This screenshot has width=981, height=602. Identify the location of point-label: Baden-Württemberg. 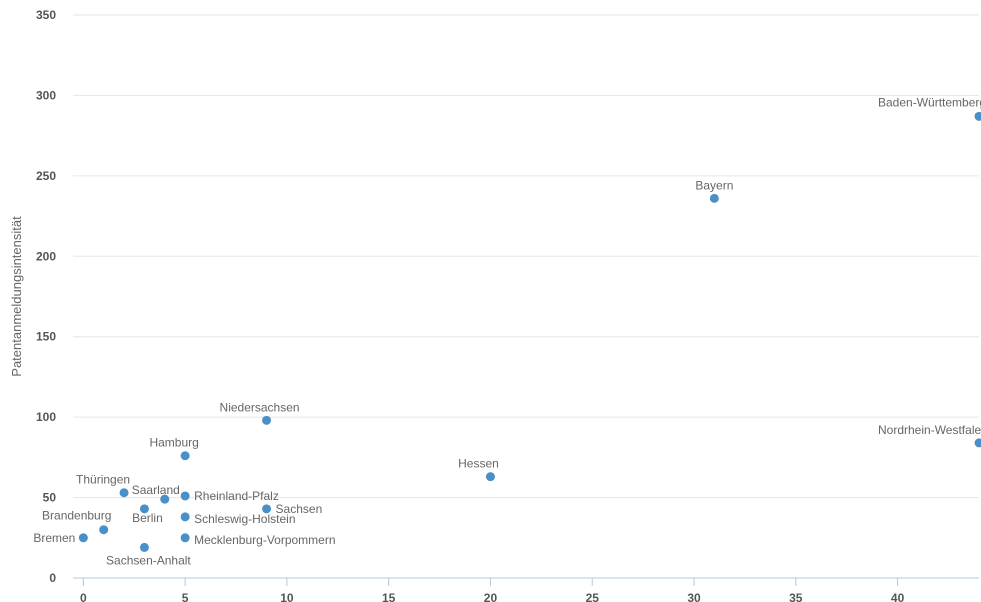
(929, 102).